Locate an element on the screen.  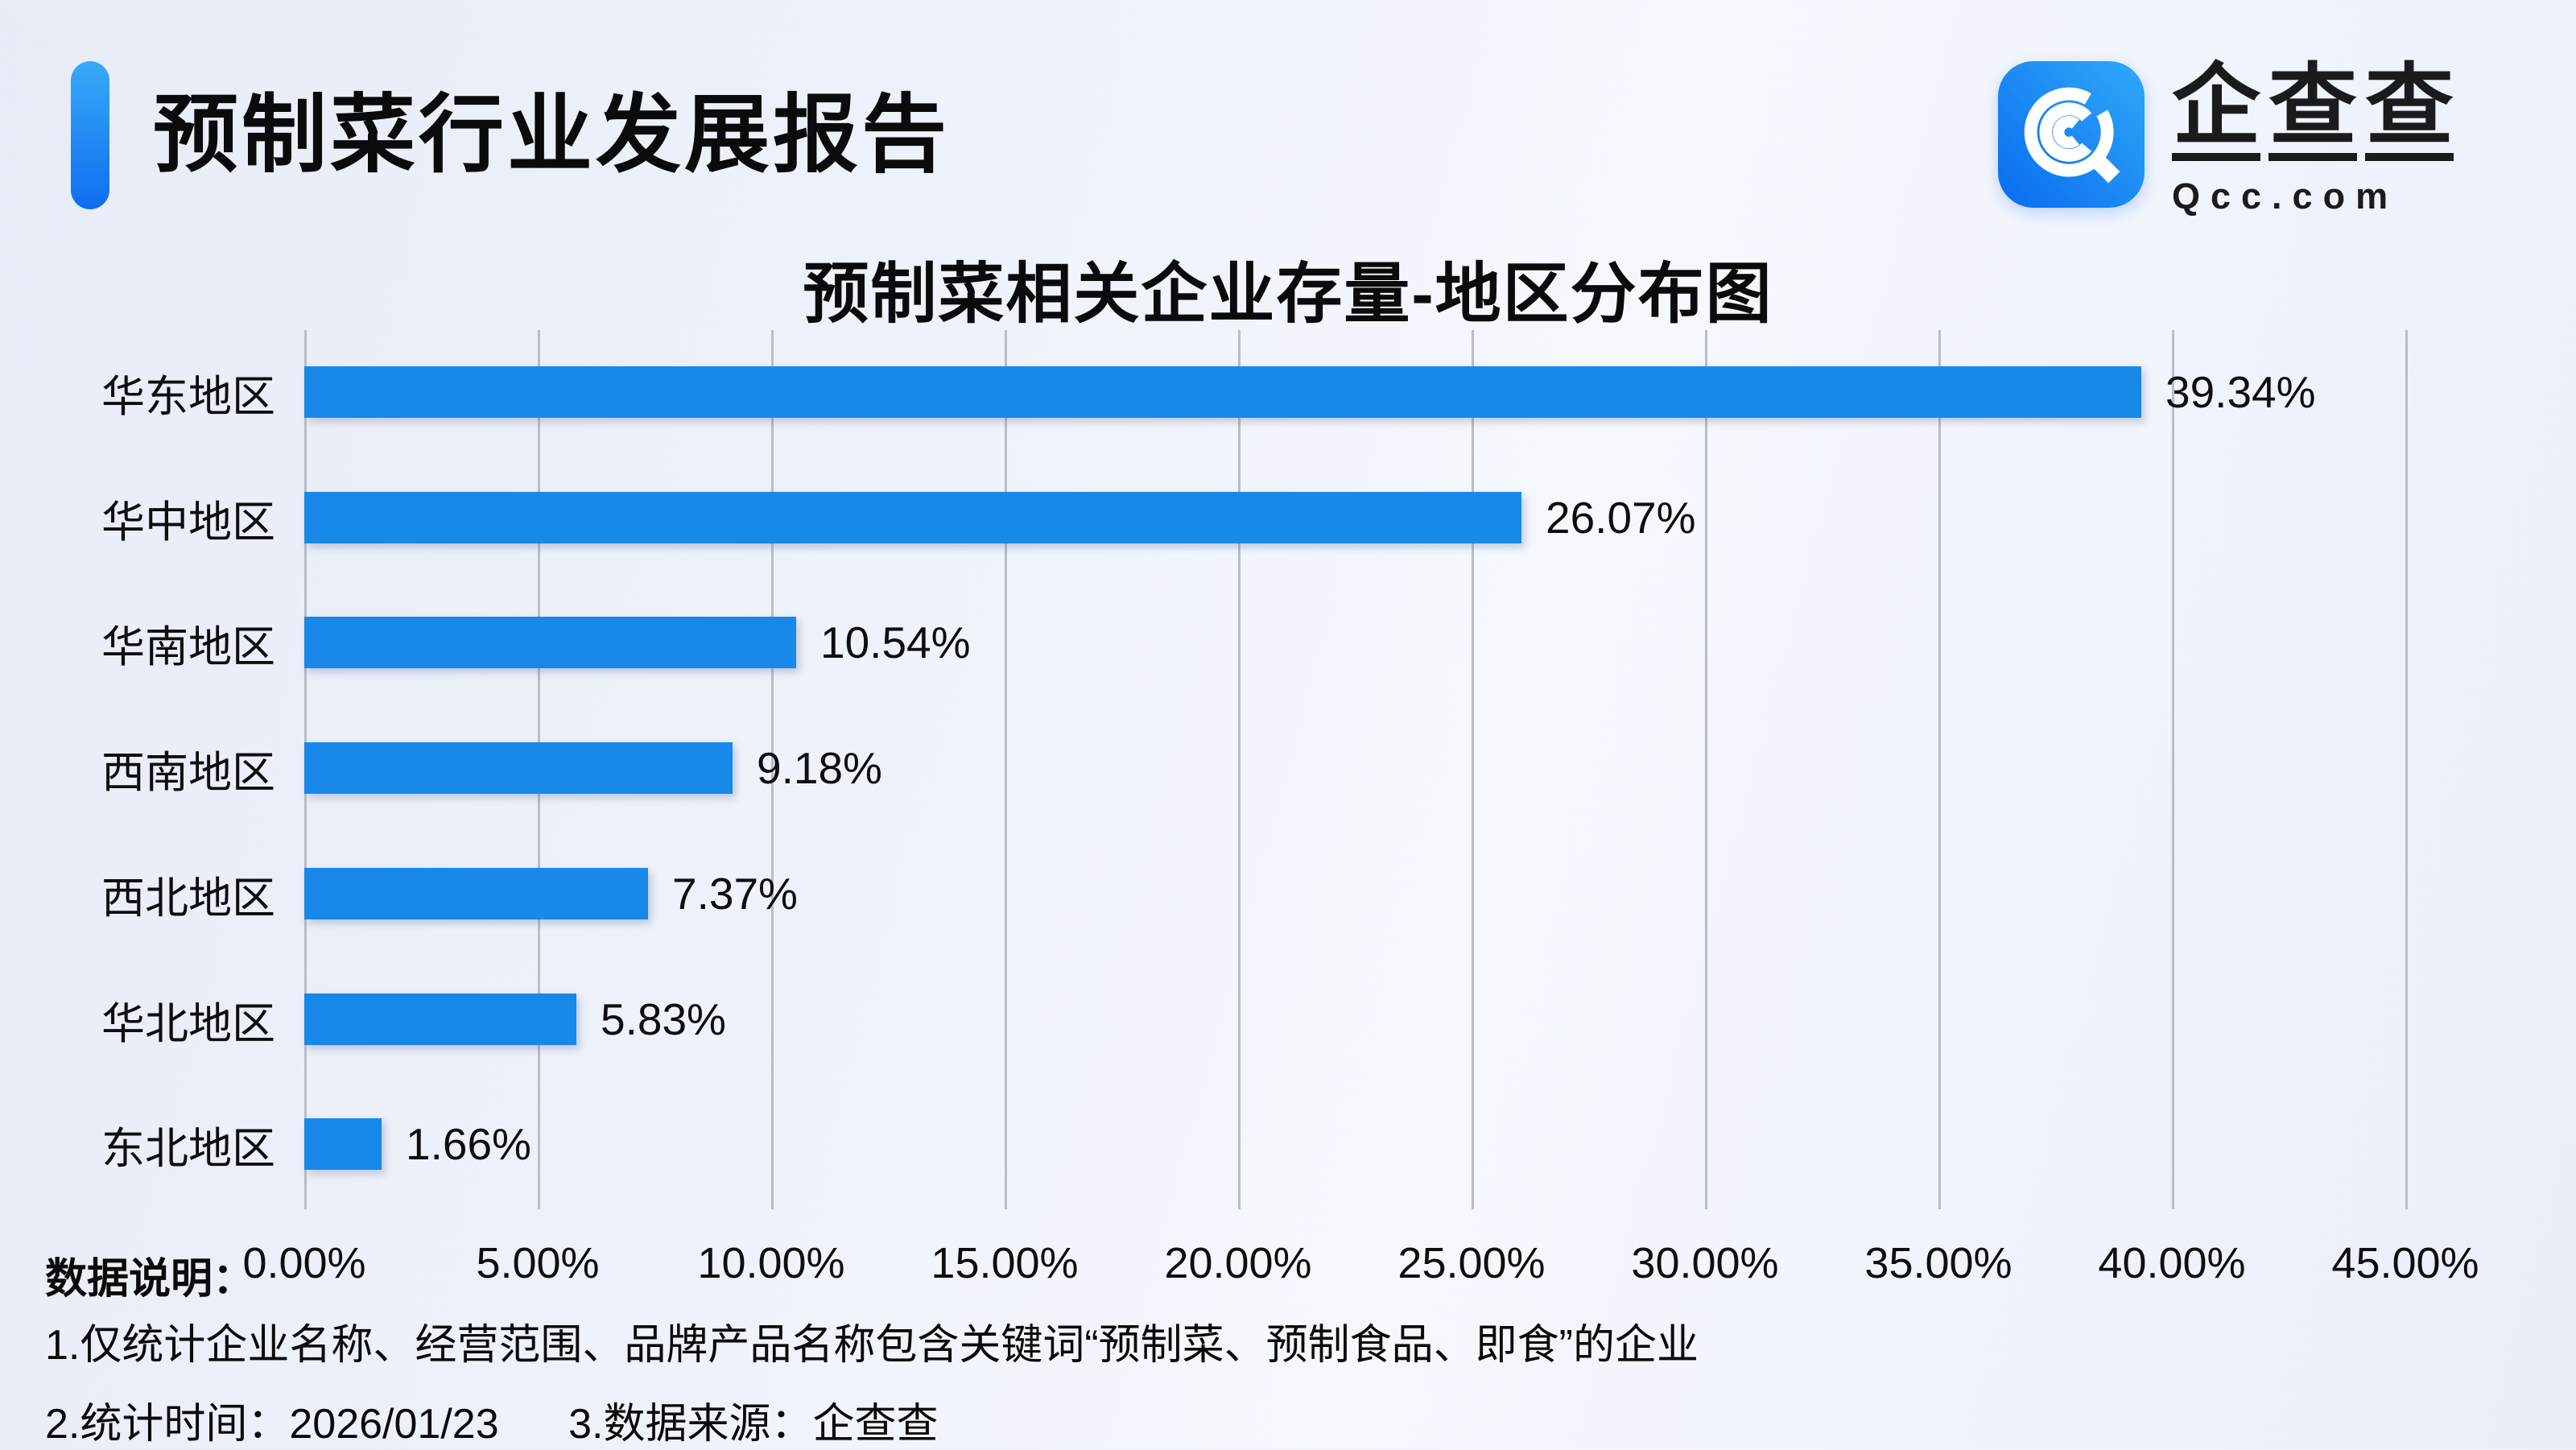
title-accent-bar is located at coordinates (90, 135).